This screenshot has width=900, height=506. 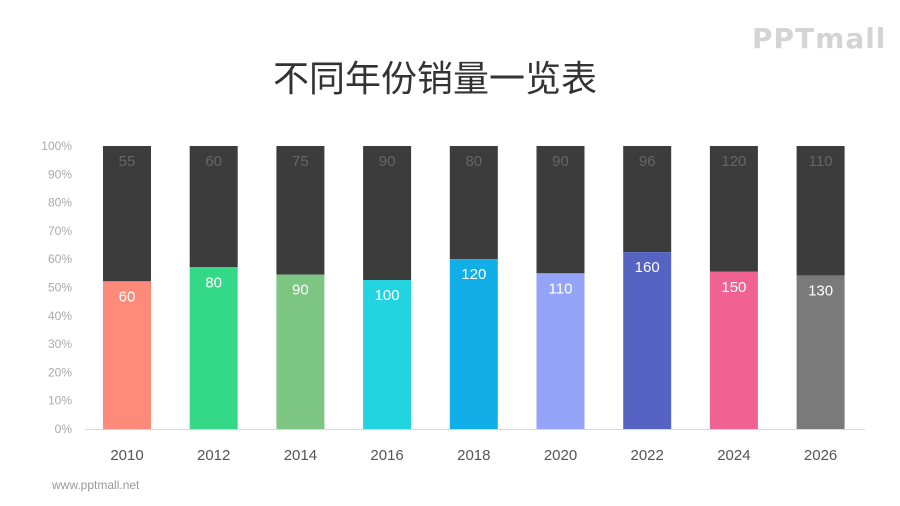 I want to click on y-tick-label: 20%, so click(x=60, y=372).